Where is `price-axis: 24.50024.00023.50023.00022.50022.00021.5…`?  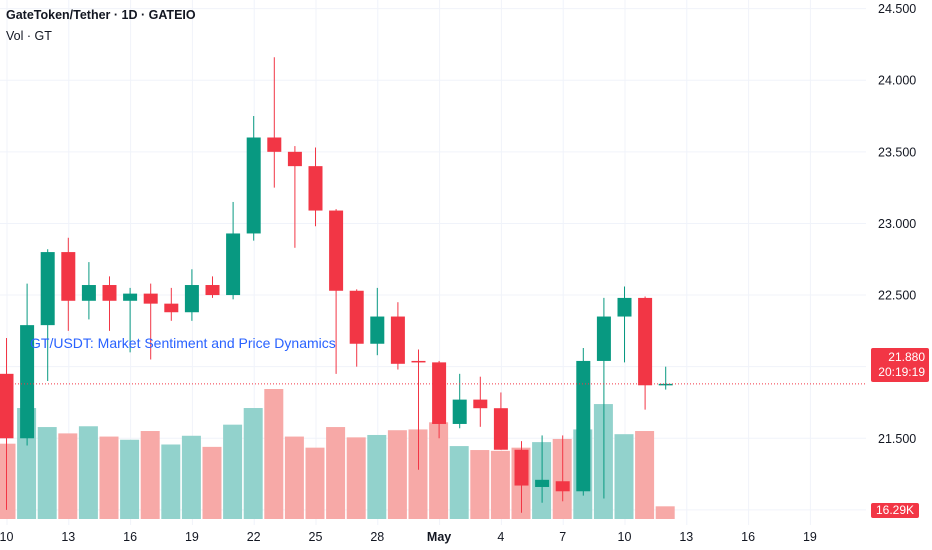
price-axis: 24.50024.00023.50023.00022.50022.00021.5… is located at coordinates (897, 259).